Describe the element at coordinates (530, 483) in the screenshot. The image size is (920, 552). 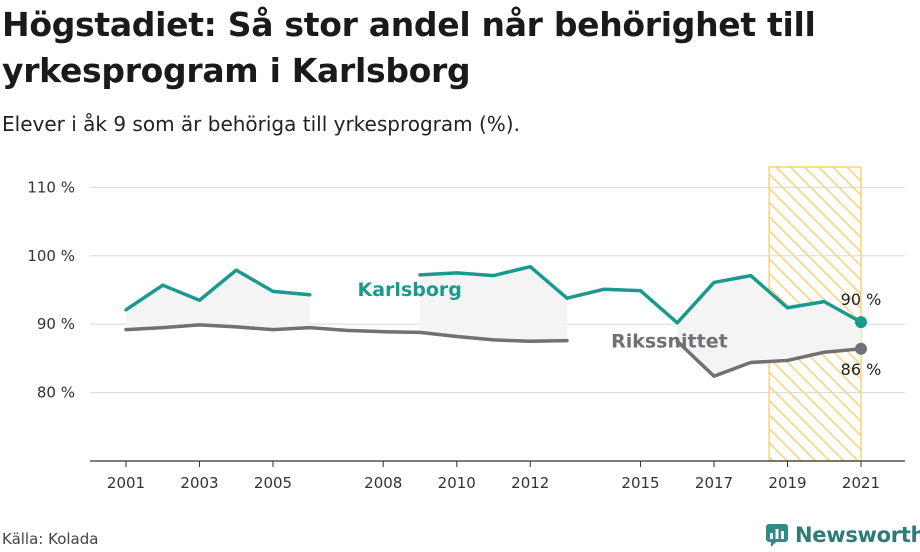
I see `x-tick-label: 2012` at that location.